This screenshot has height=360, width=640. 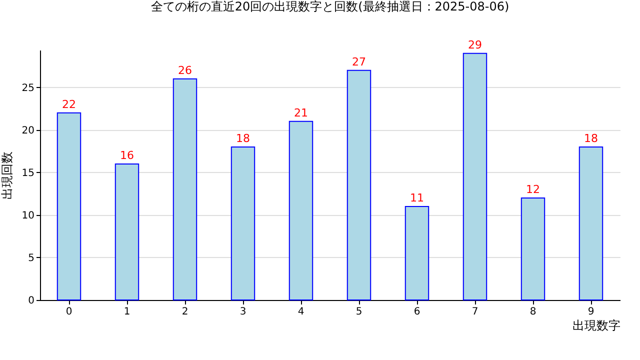 What do you see at coordinates (28, 130) in the screenshot?
I see `y-tick-label: 20` at bounding box center [28, 130].